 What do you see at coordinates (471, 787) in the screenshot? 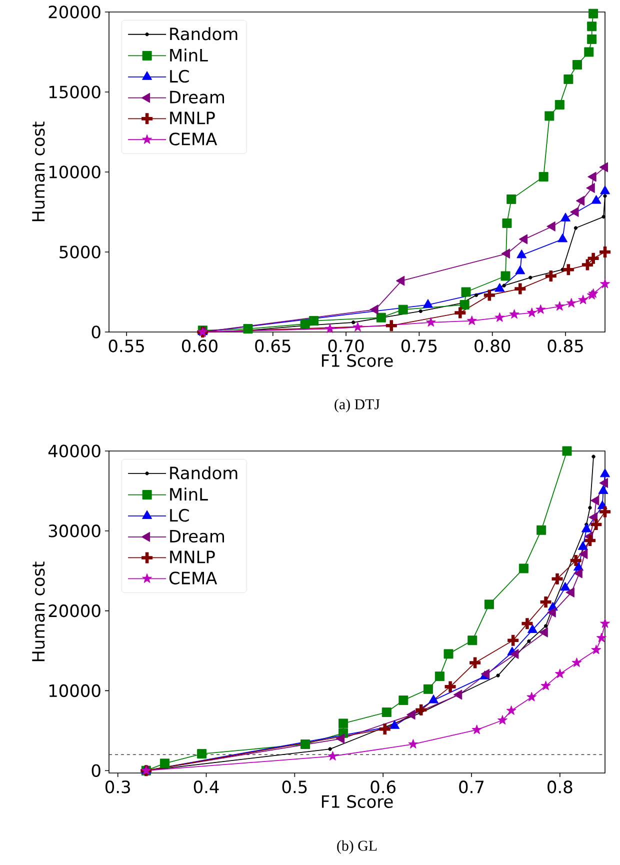
I see `x-tick-label: 0.7` at bounding box center [471, 787].